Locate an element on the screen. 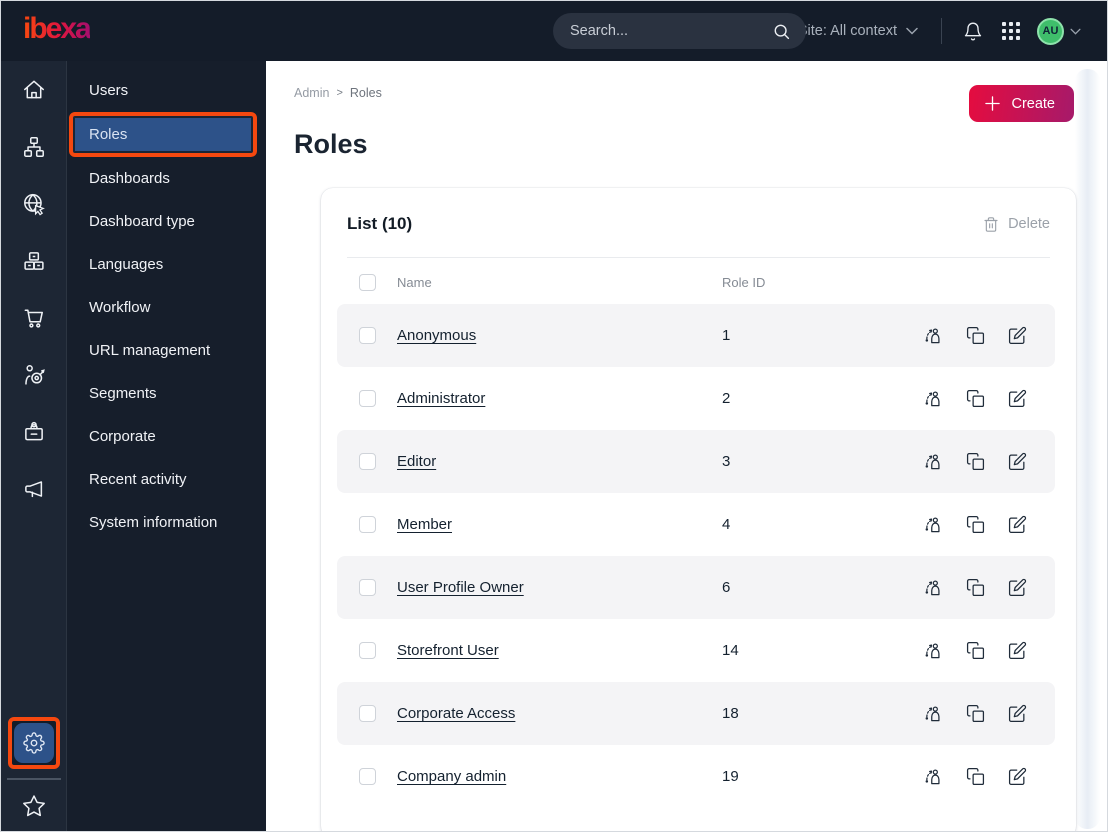 The height and width of the screenshot is (832, 1108). menu-item: Workflow is located at coordinates (120, 307).